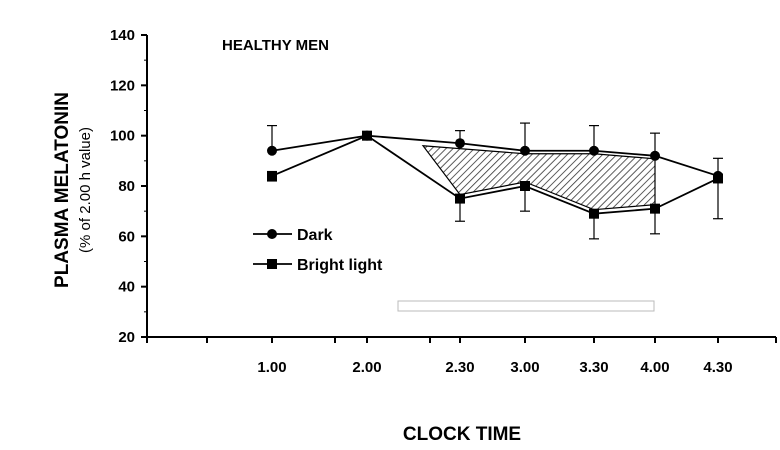 The image size is (780, 450). What do you see at coordinates (122, 136) in the screenshot?
I see `y-tick-label: 100` at bounding box center [122, 136].